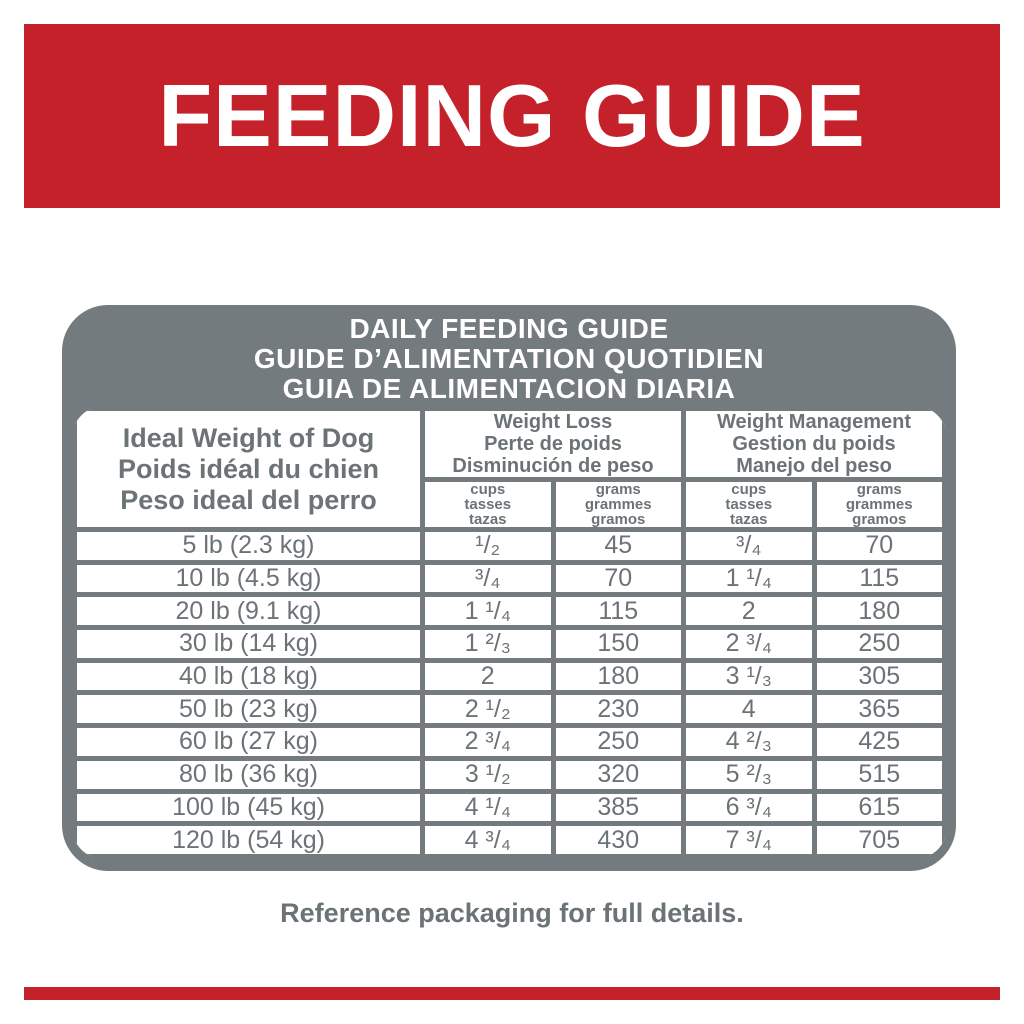 The image size is (1024, 1024). I want to click on table-row: 50 lb (23 kg) 2 ¹/₂ 230 4 365, so click(509, 709).